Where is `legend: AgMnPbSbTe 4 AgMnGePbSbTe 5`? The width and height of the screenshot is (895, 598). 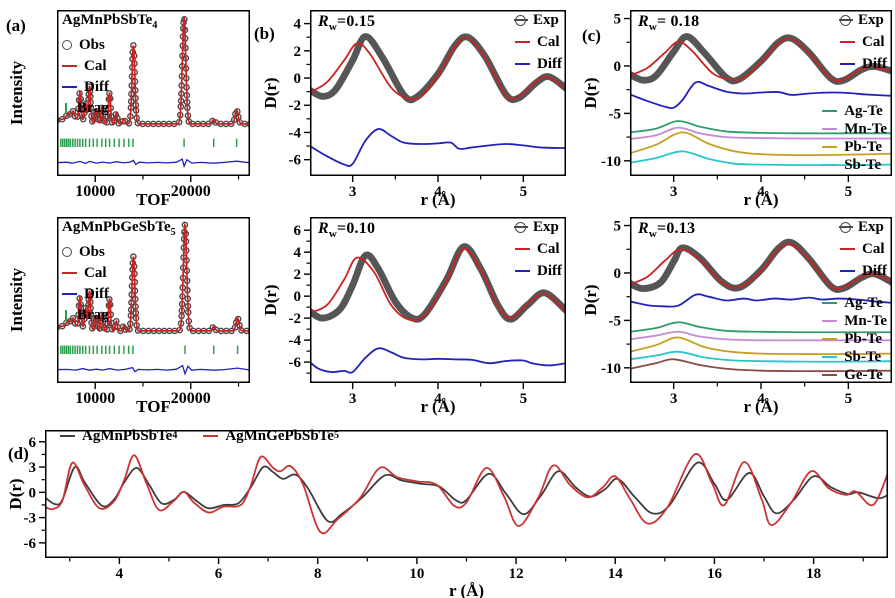
legend: AgMnPbSbTe 4 AgMnGePbSbTe 5 is located at coordinates (199, 436).